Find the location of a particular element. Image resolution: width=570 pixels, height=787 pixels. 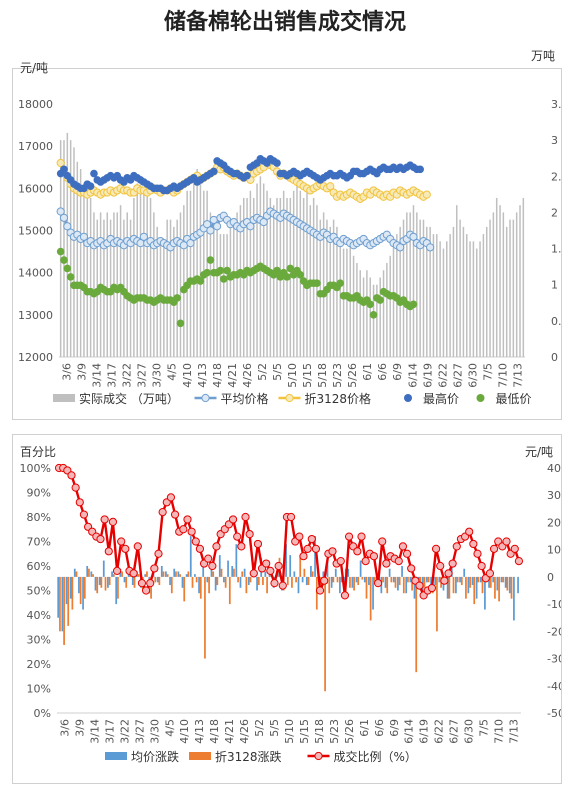

x-tick-label: 6/27 is located at coordinates (454, 731).